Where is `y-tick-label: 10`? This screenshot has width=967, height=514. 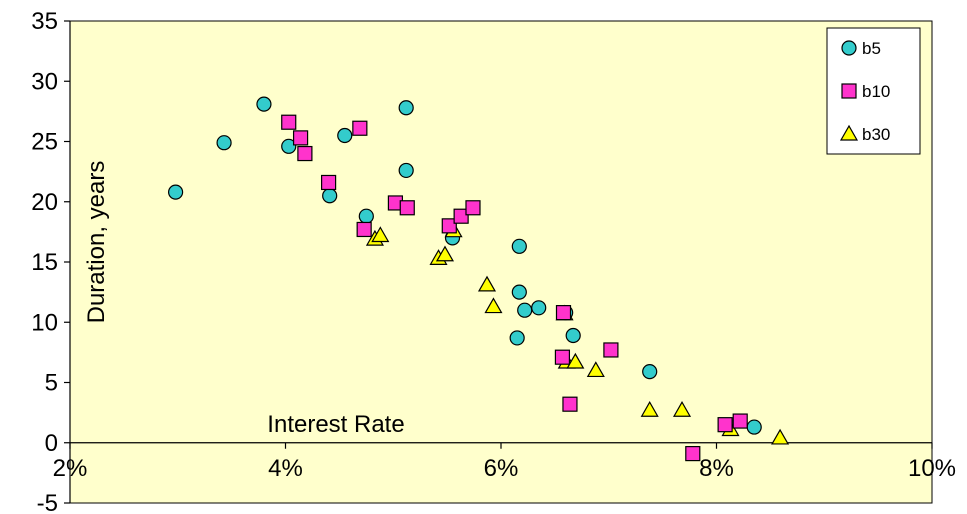 y-tick-label: 10 is located at coordinates (44, 322).